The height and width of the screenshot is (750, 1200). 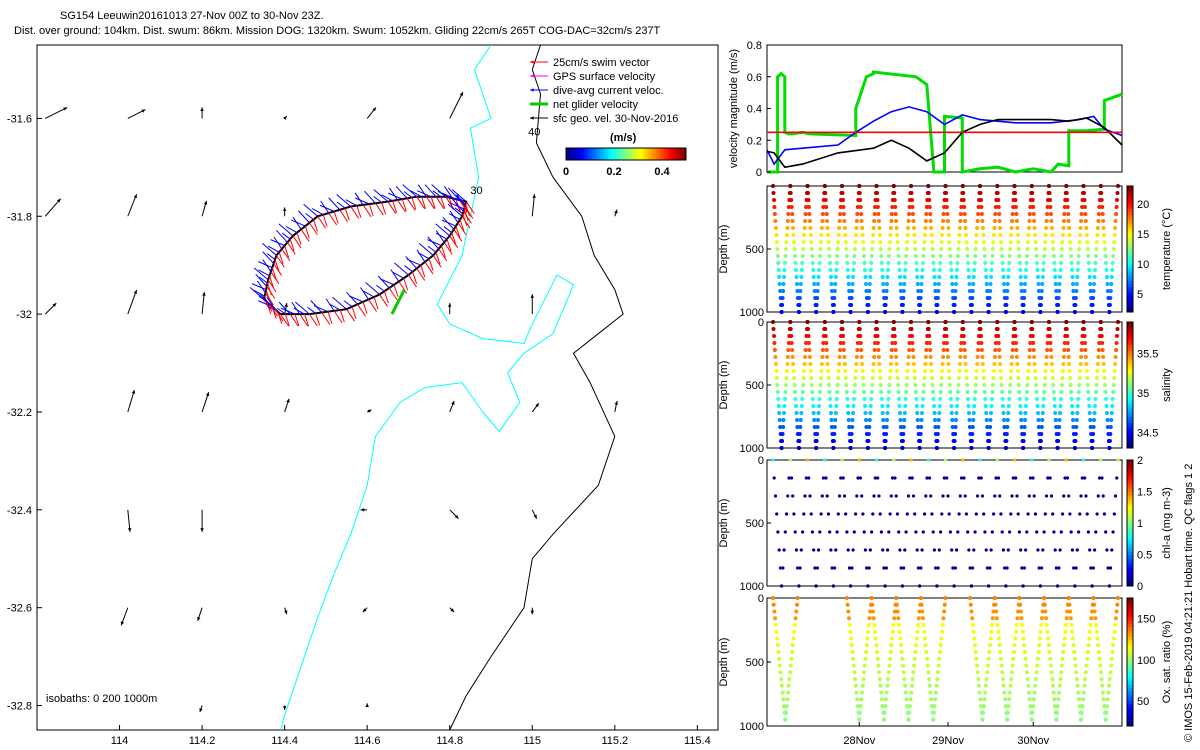 What do you see at coordinates (1167, 385) in the screenshot?
I see `salinity-profile-colorbar-label: salinity` at bounding box center [1167, 385].